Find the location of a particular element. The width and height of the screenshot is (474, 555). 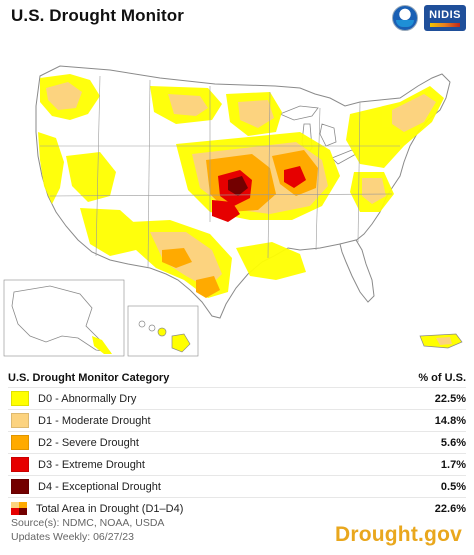

legend-percent: 5.6% is located at coordinates (453, 442).